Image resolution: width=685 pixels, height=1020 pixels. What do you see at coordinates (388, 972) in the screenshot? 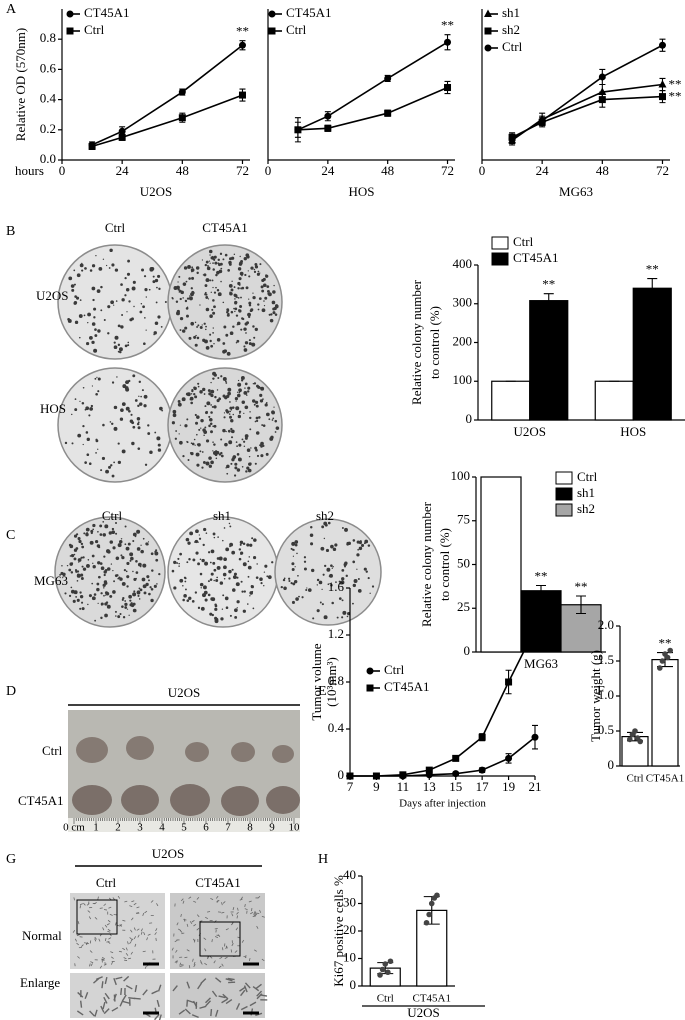
I see `data-point` at bounding box center [388, 972].